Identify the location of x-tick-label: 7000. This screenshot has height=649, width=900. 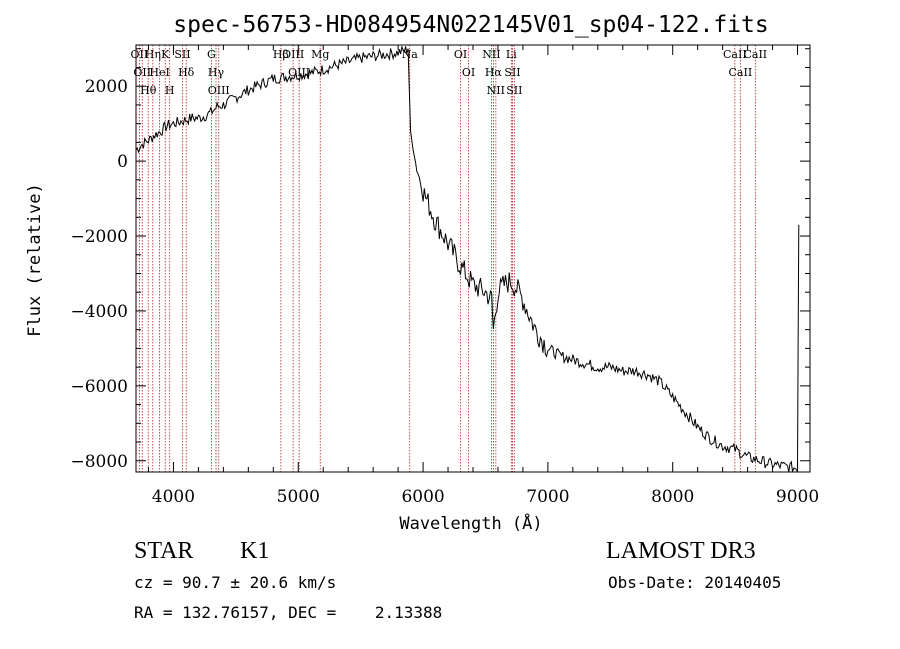
(547, 497).